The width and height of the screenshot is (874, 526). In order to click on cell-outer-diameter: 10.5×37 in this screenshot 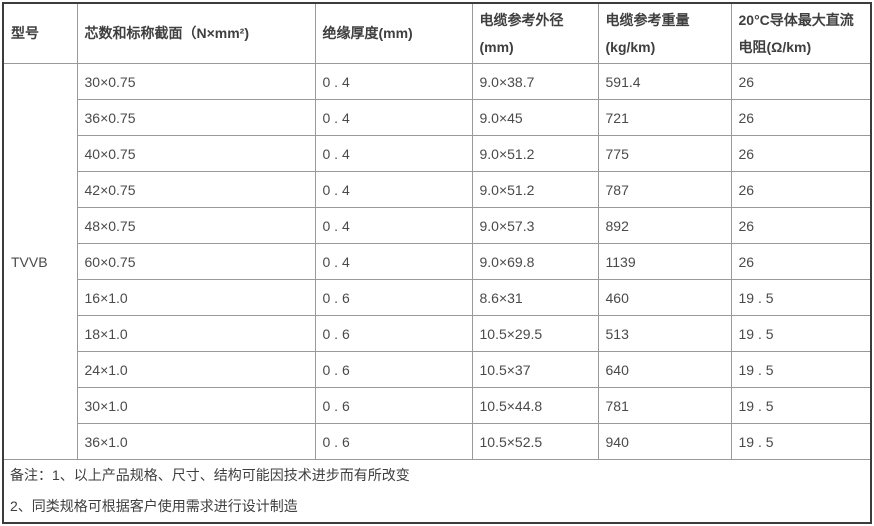, I will do `click(535, 369)`.